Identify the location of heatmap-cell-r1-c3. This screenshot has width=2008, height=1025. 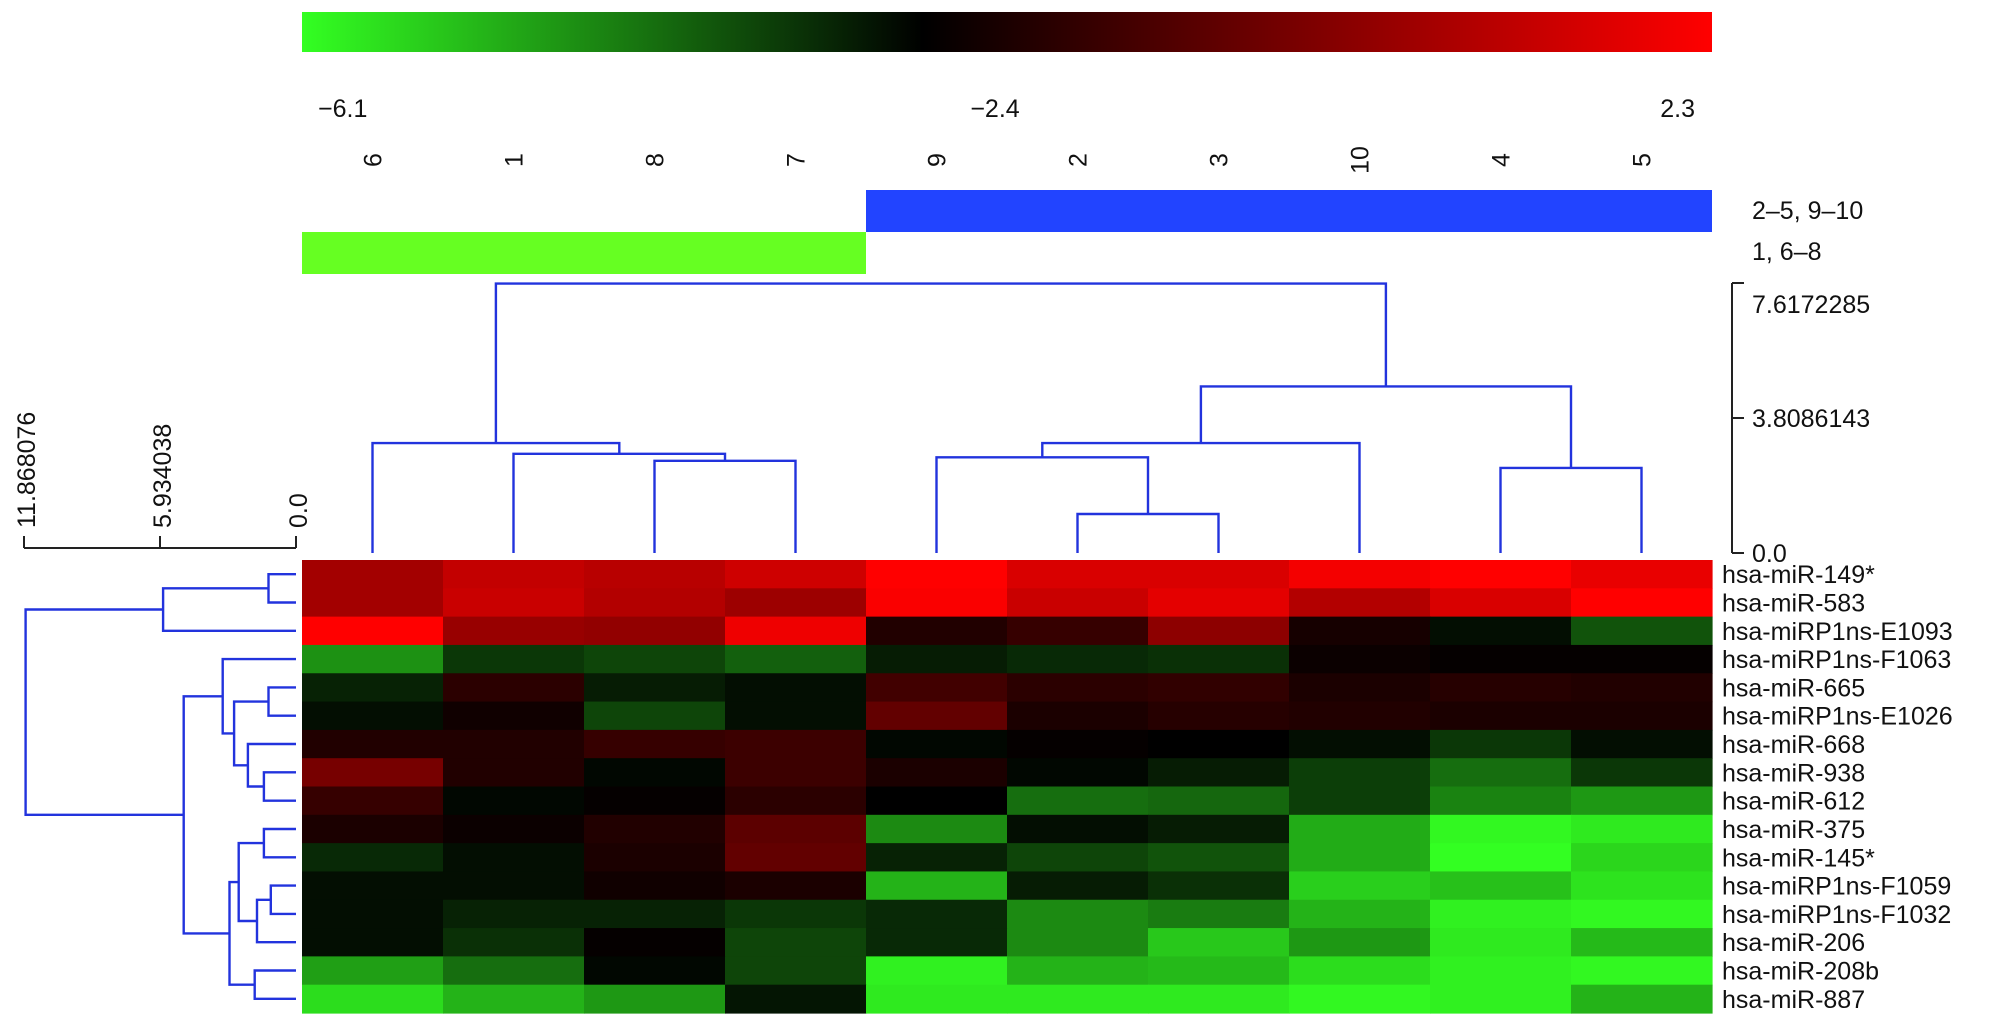
(796, 603).